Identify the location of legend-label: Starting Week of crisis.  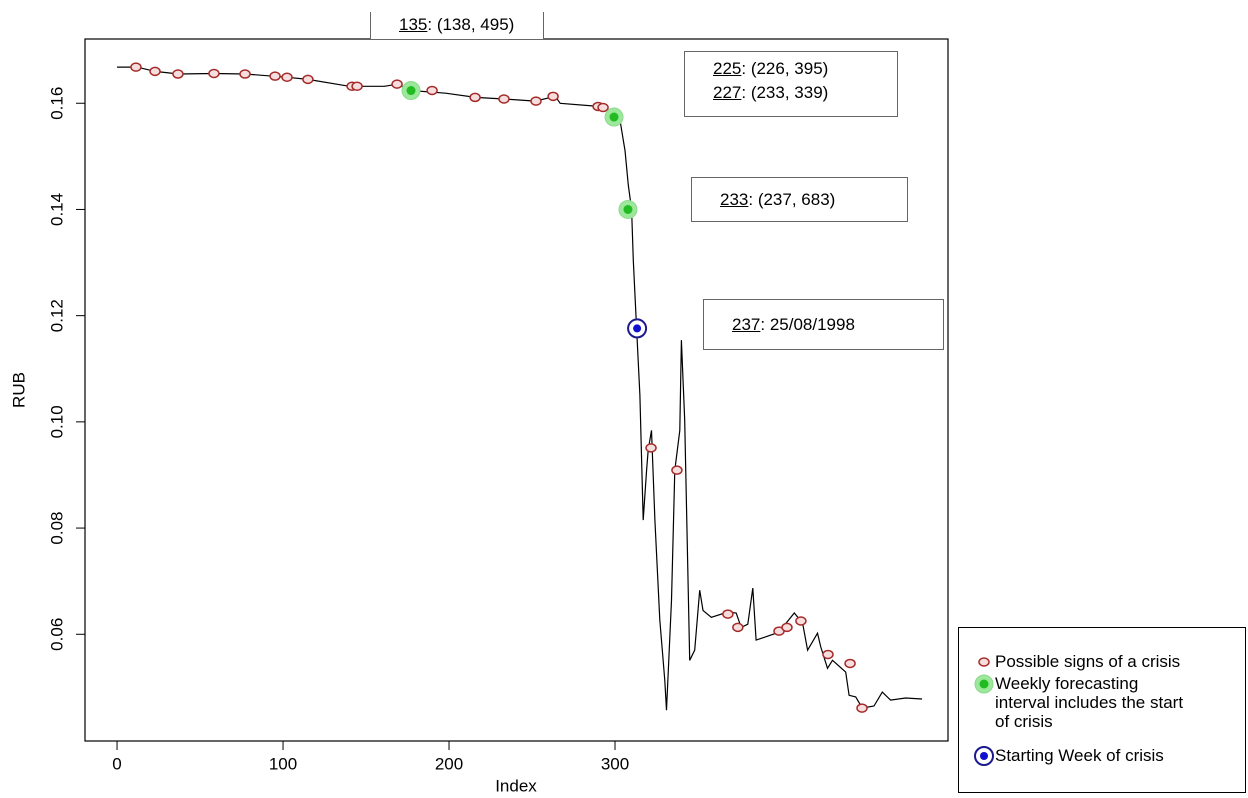
(1079, 755).